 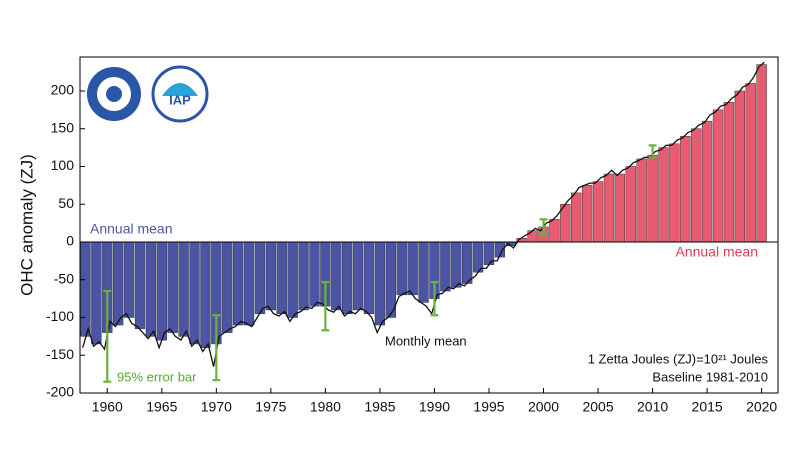 What do you see at coordinates (161, 407) in the screenshot?
I see `x-tick-label: 1965` at bounding box center [161, 407].